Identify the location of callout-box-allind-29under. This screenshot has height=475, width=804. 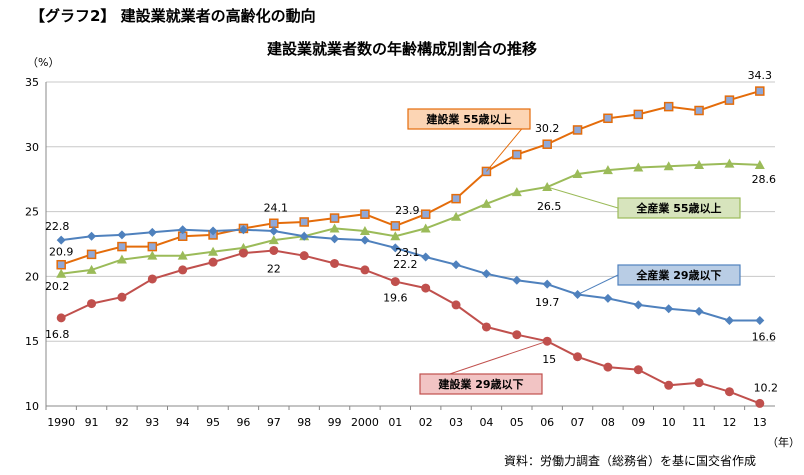
(679, 275).